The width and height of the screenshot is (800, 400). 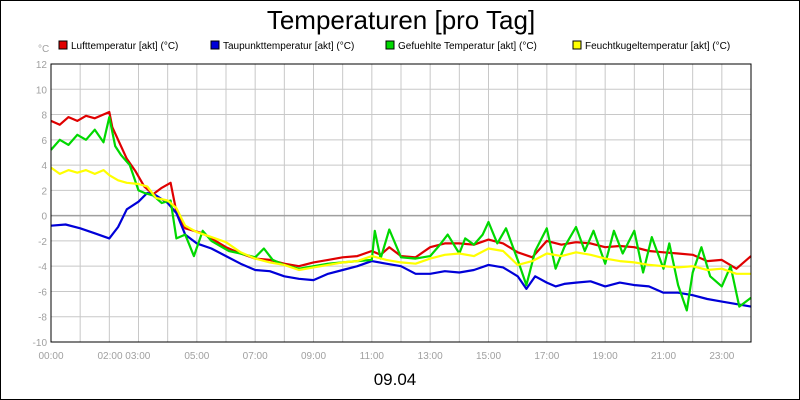 I want to click on x-tick-label: 23:00, so click(x=721, y=356).